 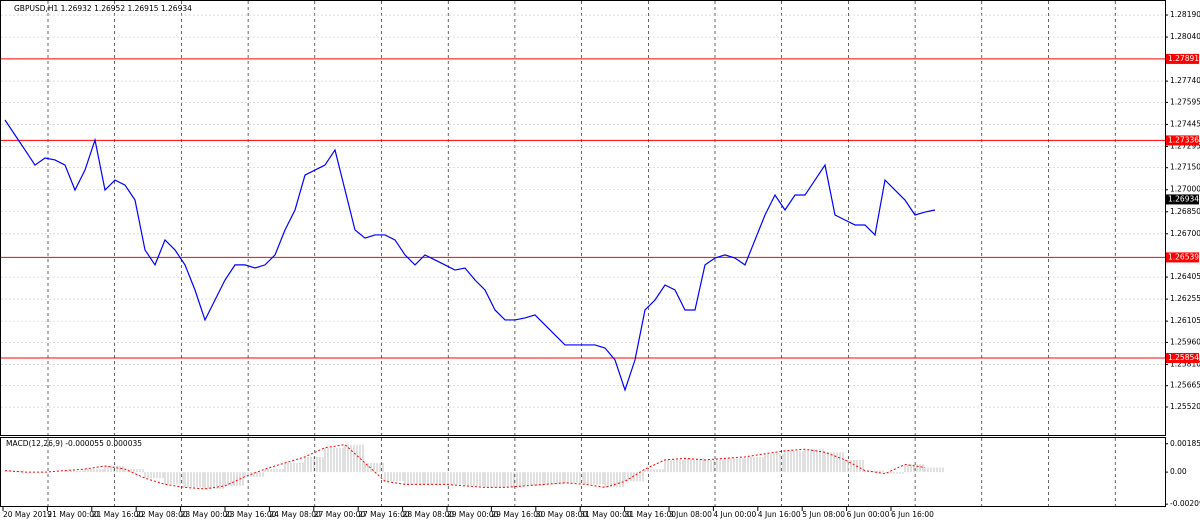 I want to click on x-tick-label: 23 May 00:00, so click(x=207, y=514).